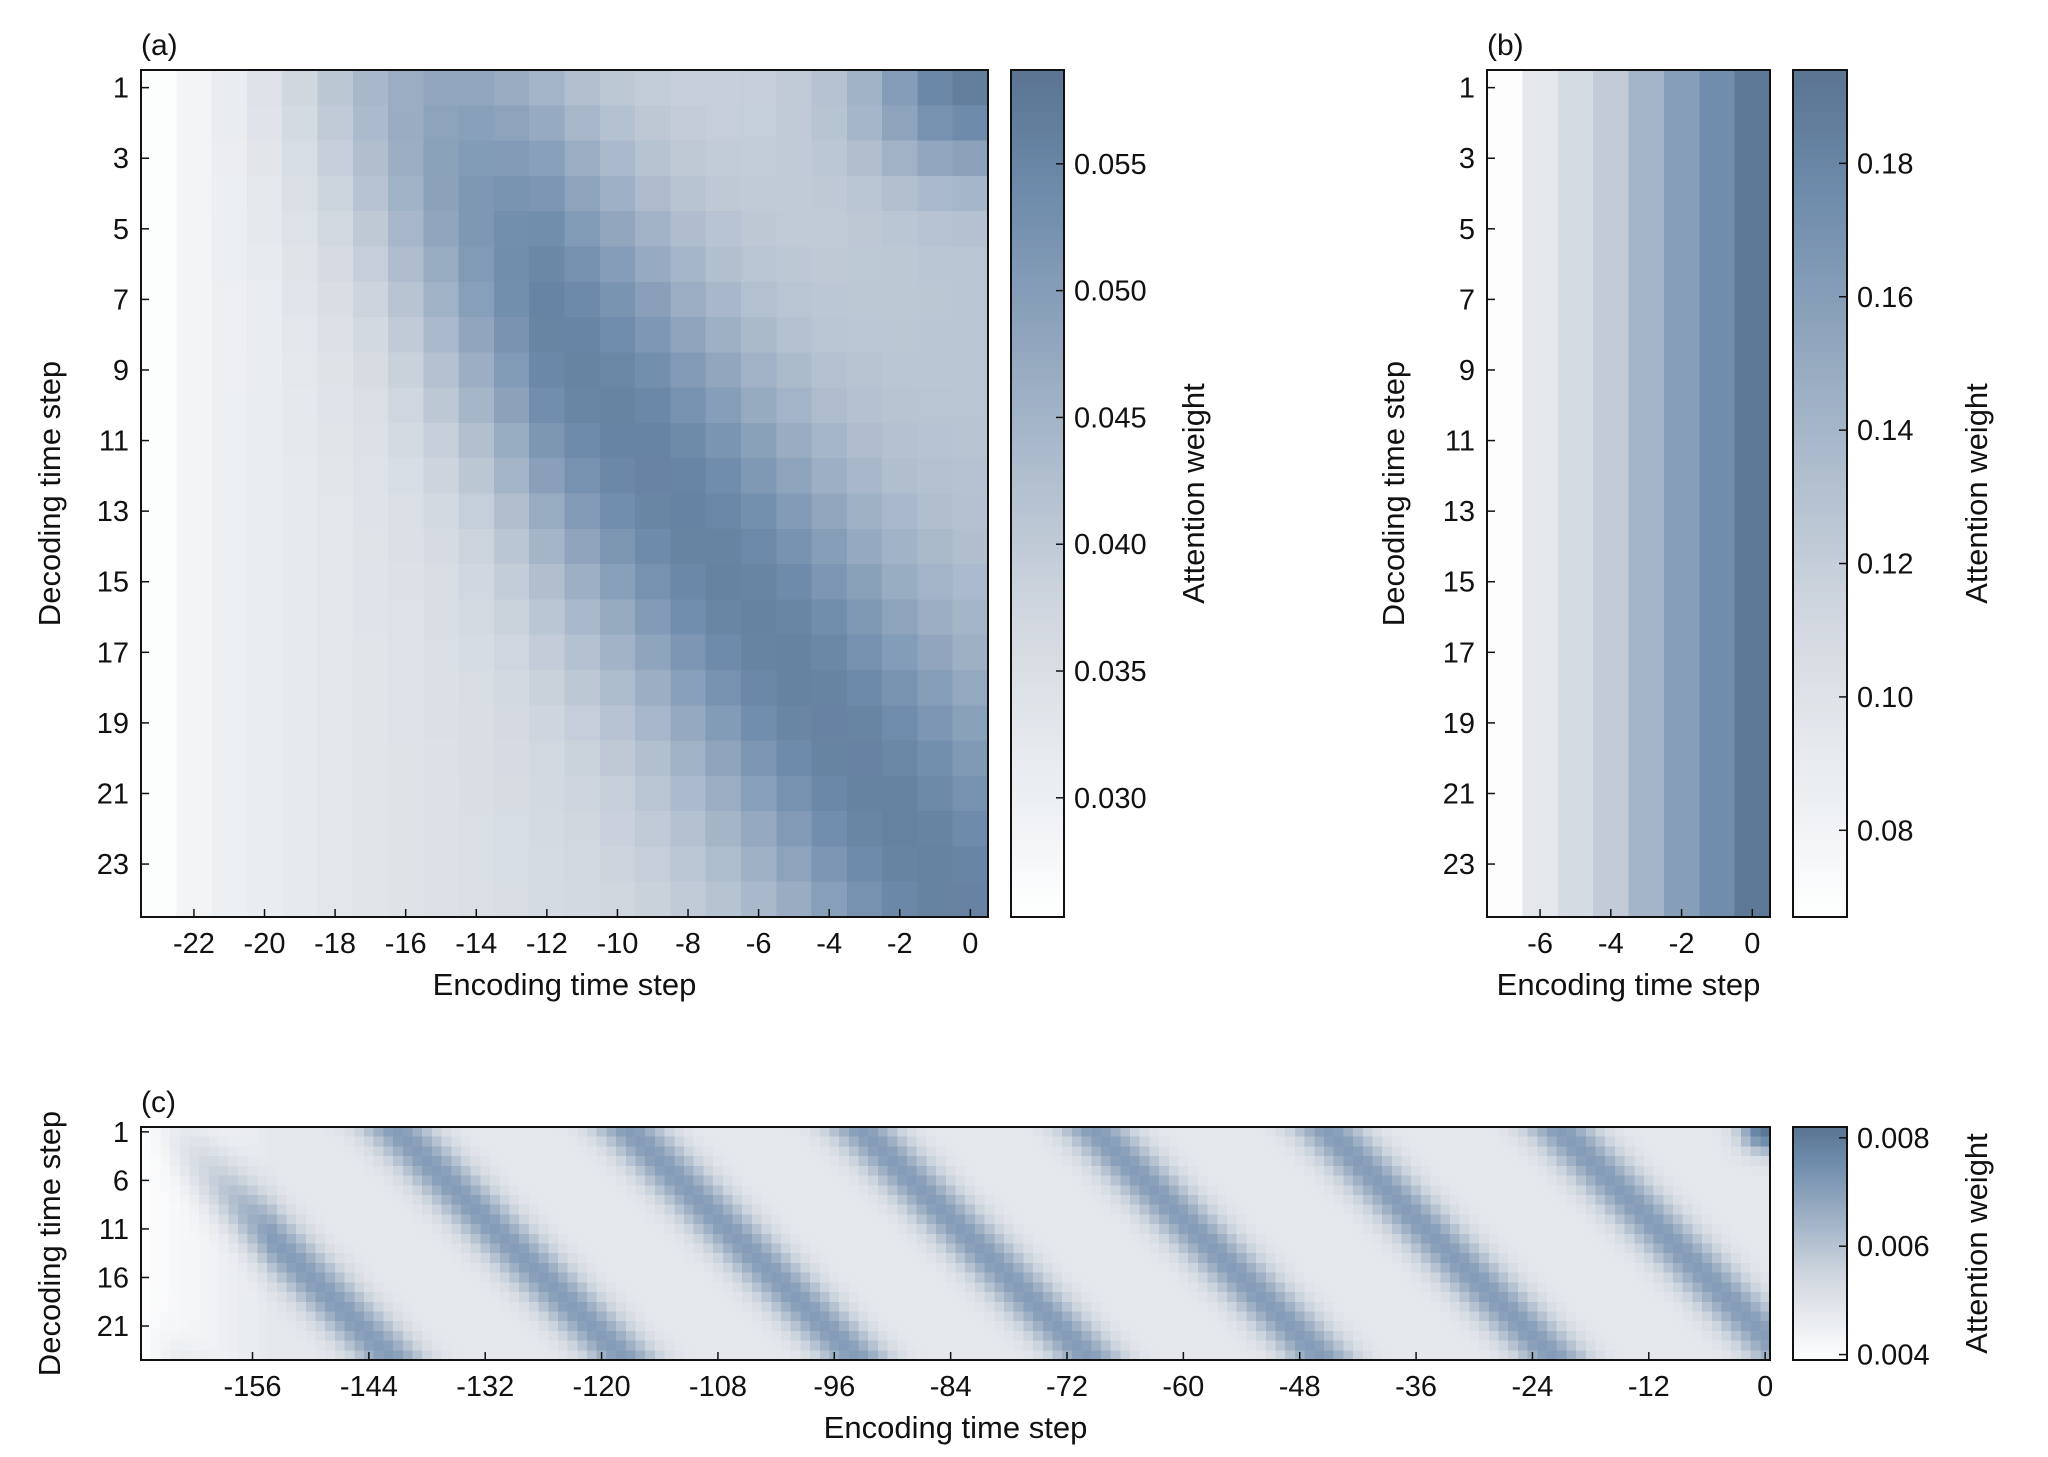  What do you see at coordinates (1393, 493) in the screenshot?
I see `y-axis-label: Decoding time step` at bounding box center [1393, 493].